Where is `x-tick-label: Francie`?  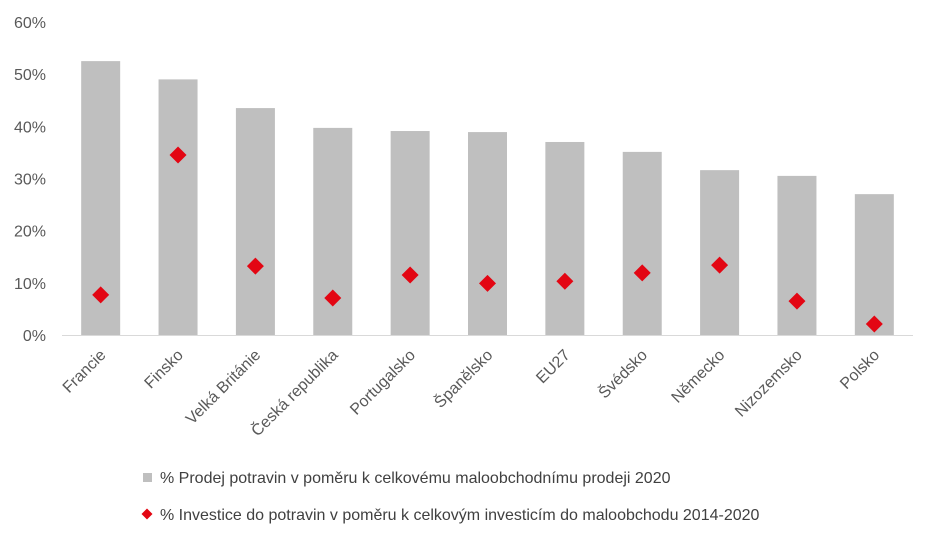 x-tick-label: Francie is located at coordinates (85, 372).